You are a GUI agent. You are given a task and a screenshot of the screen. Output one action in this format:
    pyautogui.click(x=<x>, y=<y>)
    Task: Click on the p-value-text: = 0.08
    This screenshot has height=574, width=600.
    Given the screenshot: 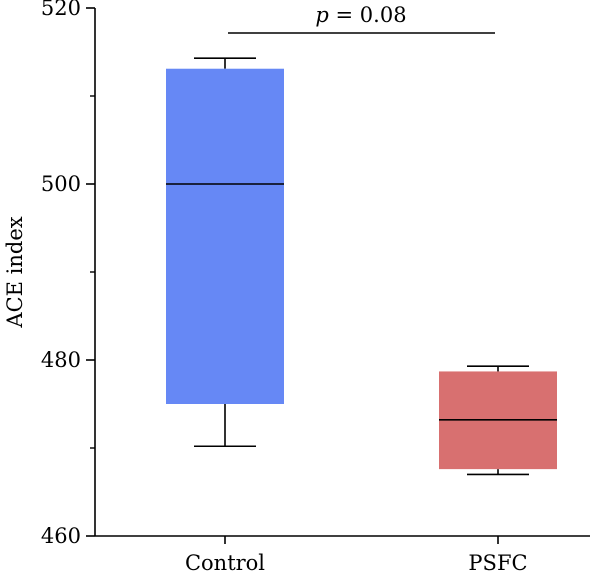 What is the action you would take?
    pyautogui.click(x=368, y=15)
    